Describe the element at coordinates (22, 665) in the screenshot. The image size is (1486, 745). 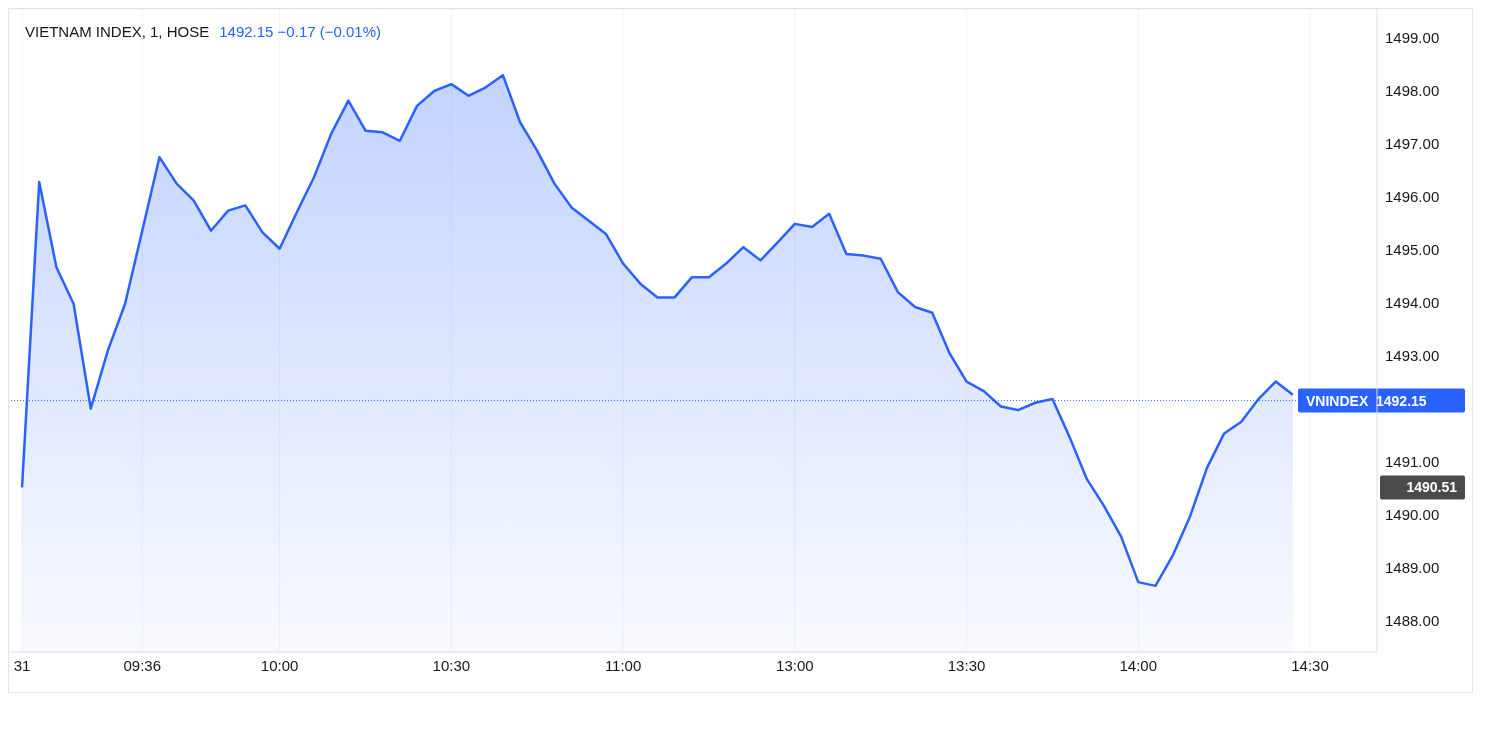
I see `x-tick-label: 31` at that location.